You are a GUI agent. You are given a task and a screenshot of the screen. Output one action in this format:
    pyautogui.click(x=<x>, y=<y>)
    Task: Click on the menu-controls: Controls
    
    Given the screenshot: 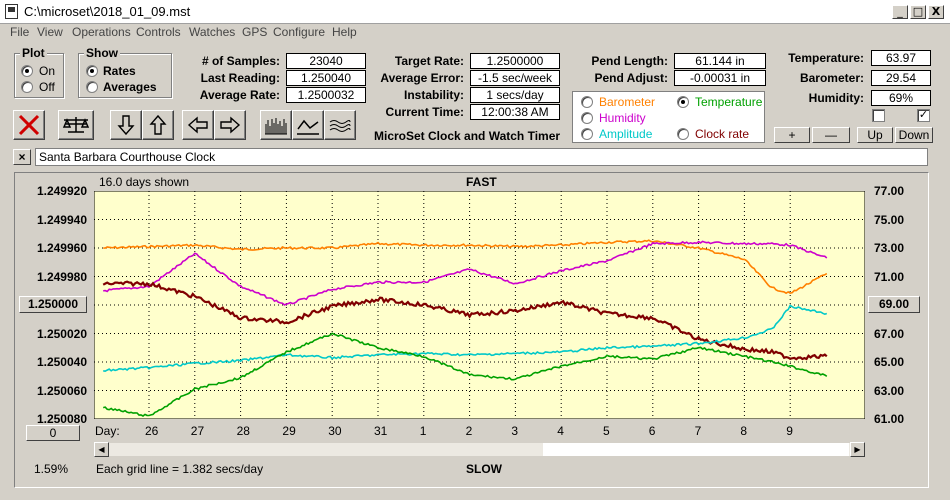 What is the action you would take?
    pyautogui.click(x=158, y=32)
    